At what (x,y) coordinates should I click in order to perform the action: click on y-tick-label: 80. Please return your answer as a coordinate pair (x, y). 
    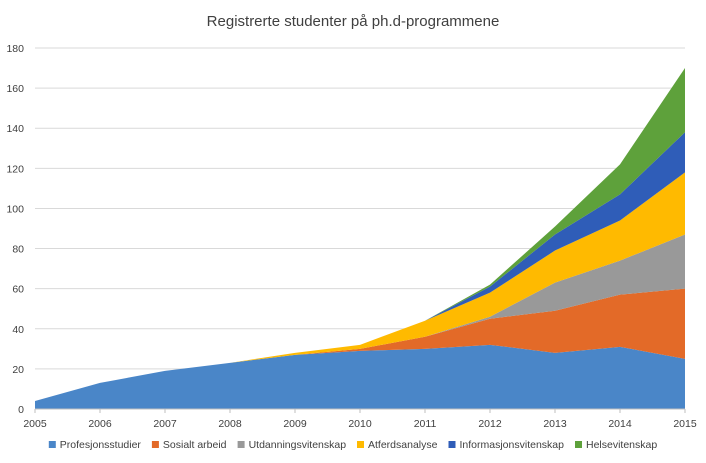
    Looking at the image, I should click on (18, 250).